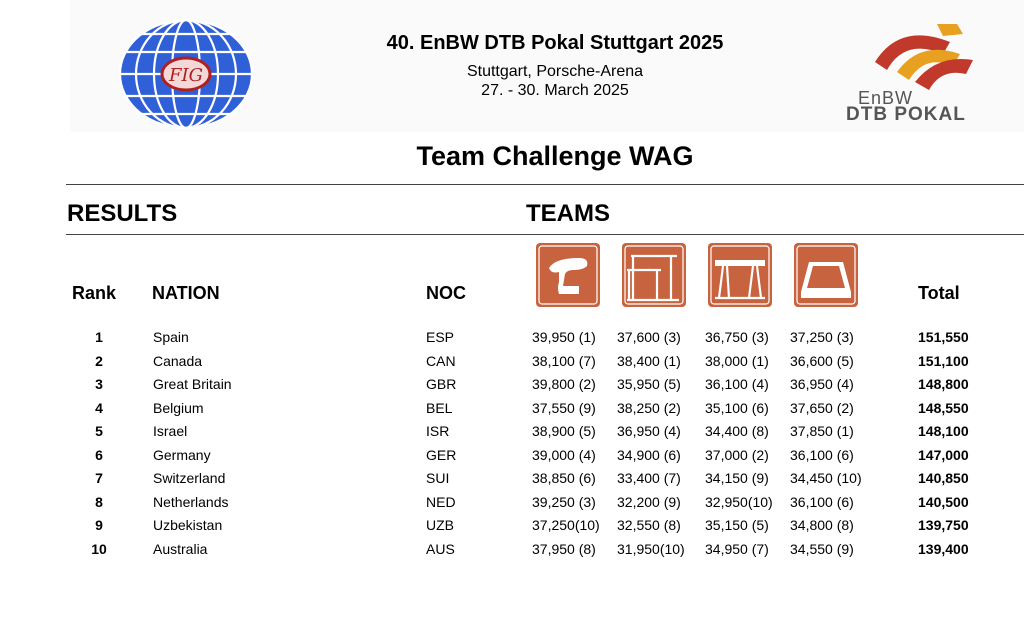 The width and height of the screenshot is (1024, 634). What do you see at coordinates (564, 454) in the screenshot?
I see `vault-score-cell: 39,000 (4)` at bounding box center [564, 454].